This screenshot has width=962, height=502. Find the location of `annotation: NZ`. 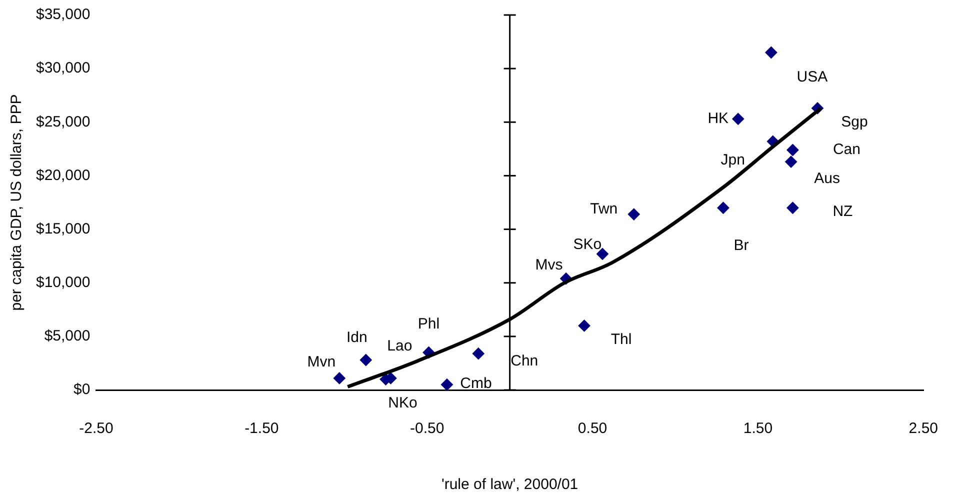

annotation: NZ is located at coordinates (842, 211).